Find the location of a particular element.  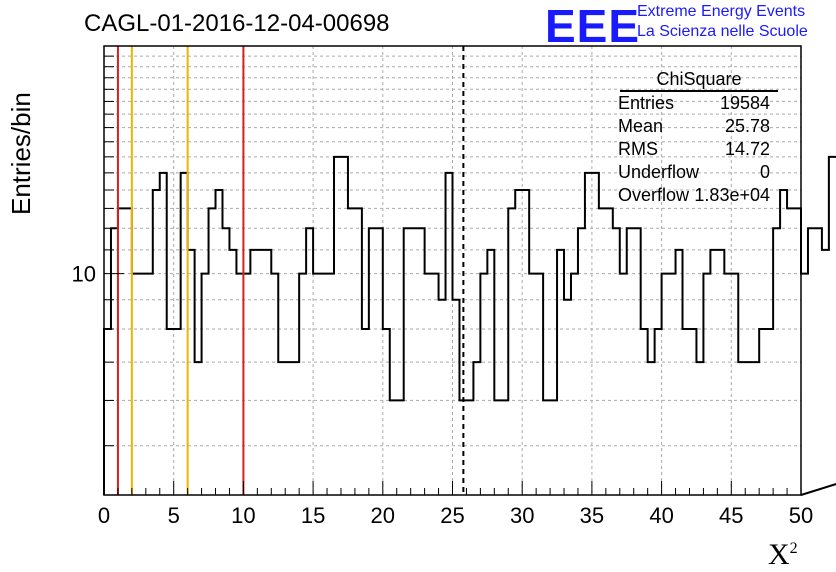

y-tick-label: 10 is located at coordinates (84, 274).